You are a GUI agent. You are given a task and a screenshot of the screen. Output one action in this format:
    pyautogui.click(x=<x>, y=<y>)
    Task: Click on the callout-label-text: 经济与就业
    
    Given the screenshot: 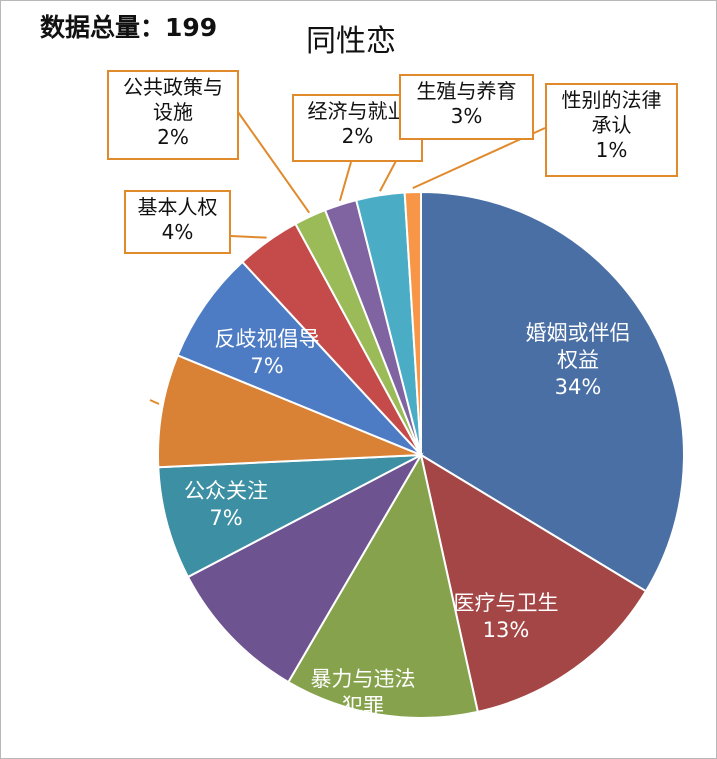 What is the action you would take?
    pyautogui.click(x=357, y=111)
    